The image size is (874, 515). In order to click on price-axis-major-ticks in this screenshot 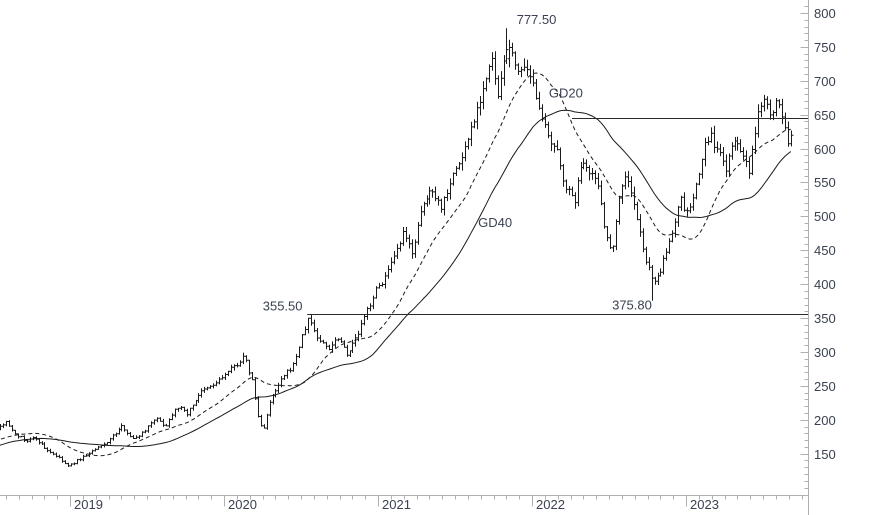, I will do `click(804, 234)`.